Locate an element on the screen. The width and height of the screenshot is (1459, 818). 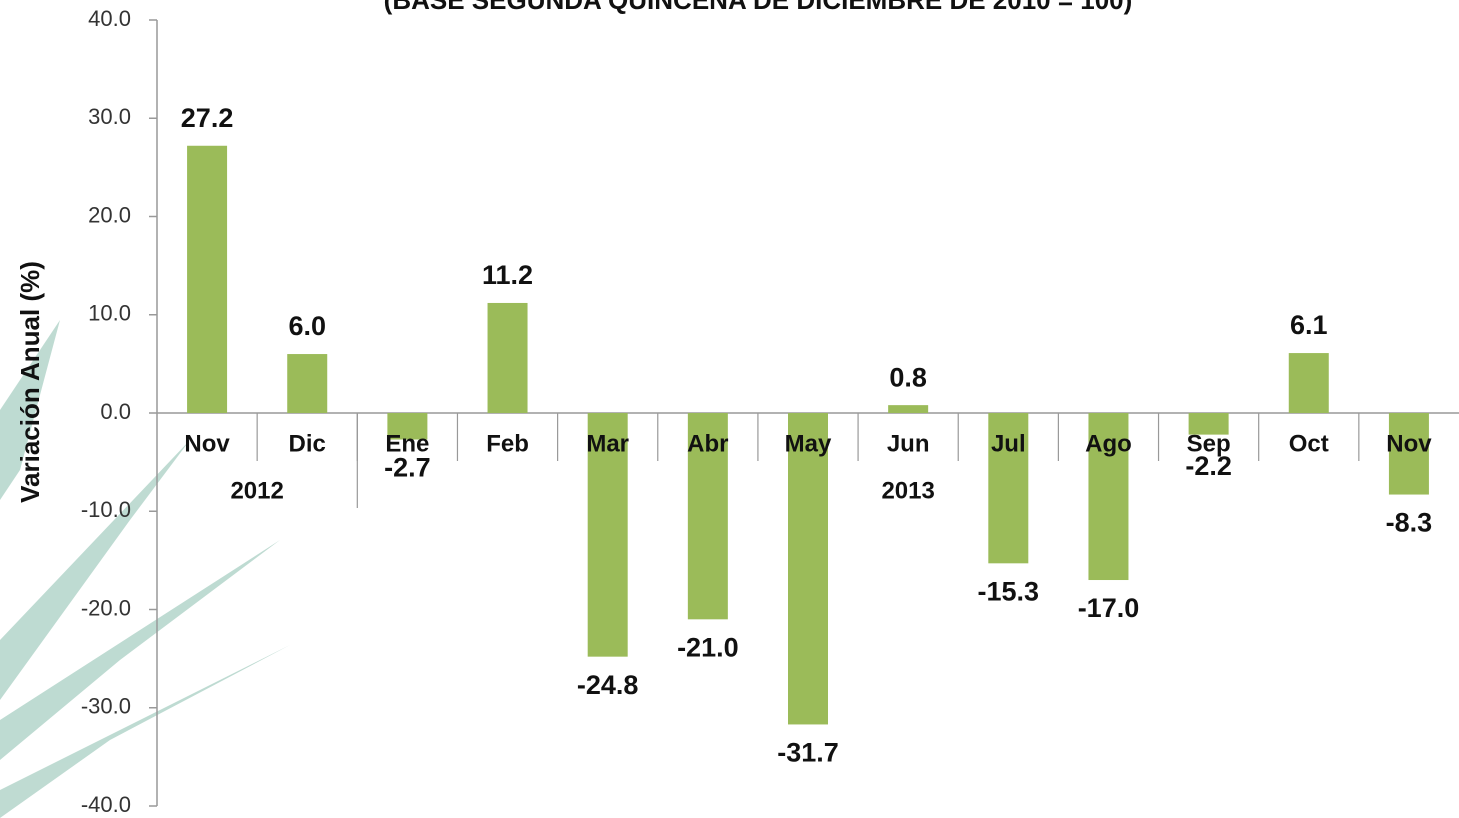
value-label: -2.7 is located at coordinates (407, 468).